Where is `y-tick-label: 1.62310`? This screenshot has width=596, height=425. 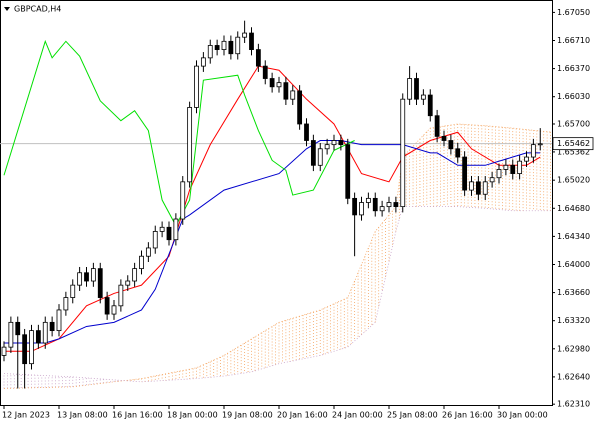 y-tick-label: 1.62310 is located at coordinates (573, 404).